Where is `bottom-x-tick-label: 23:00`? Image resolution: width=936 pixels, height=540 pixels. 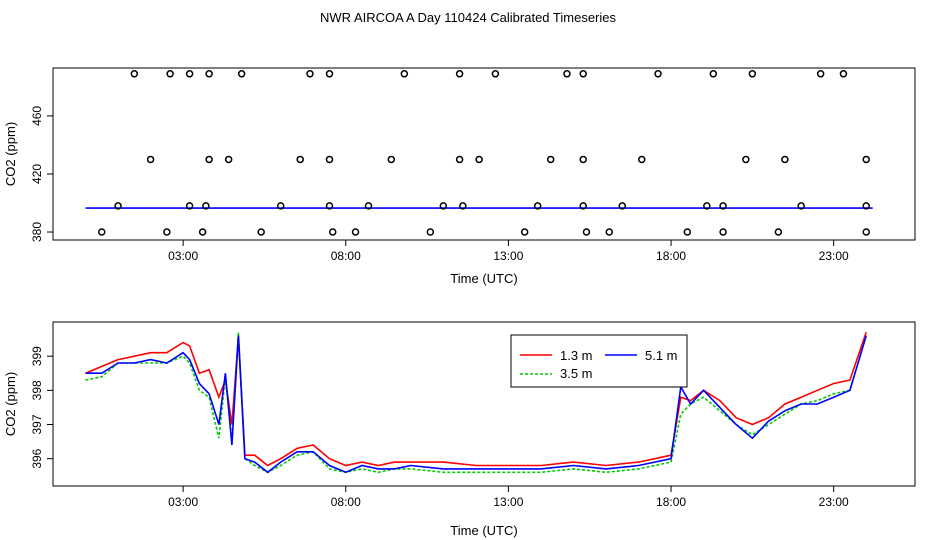
bottom-x-tick-label: 23:00 is located at coordinates (834, 502).